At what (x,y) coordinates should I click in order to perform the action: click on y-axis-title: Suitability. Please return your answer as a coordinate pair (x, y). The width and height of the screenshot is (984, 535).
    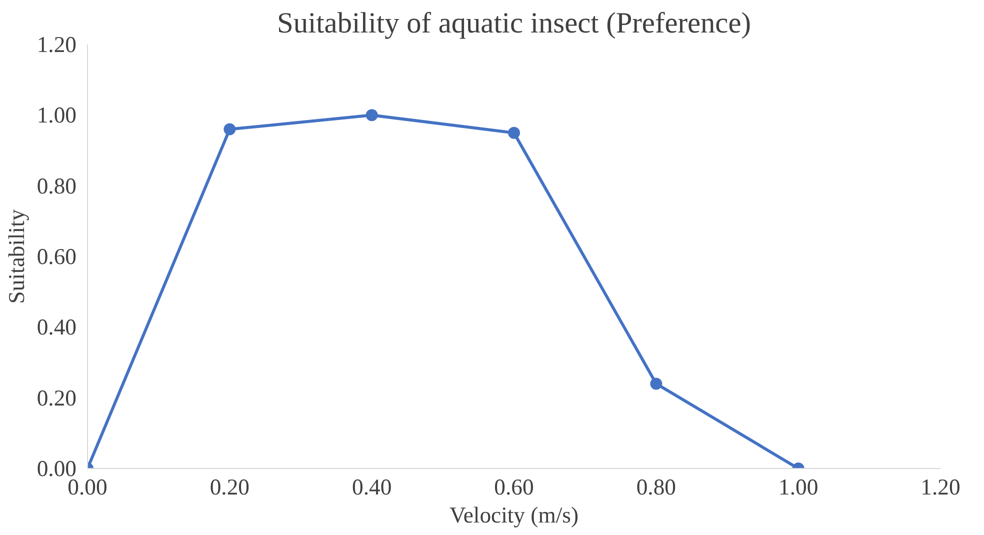
    Looking at the image, I should click on (16, 256).